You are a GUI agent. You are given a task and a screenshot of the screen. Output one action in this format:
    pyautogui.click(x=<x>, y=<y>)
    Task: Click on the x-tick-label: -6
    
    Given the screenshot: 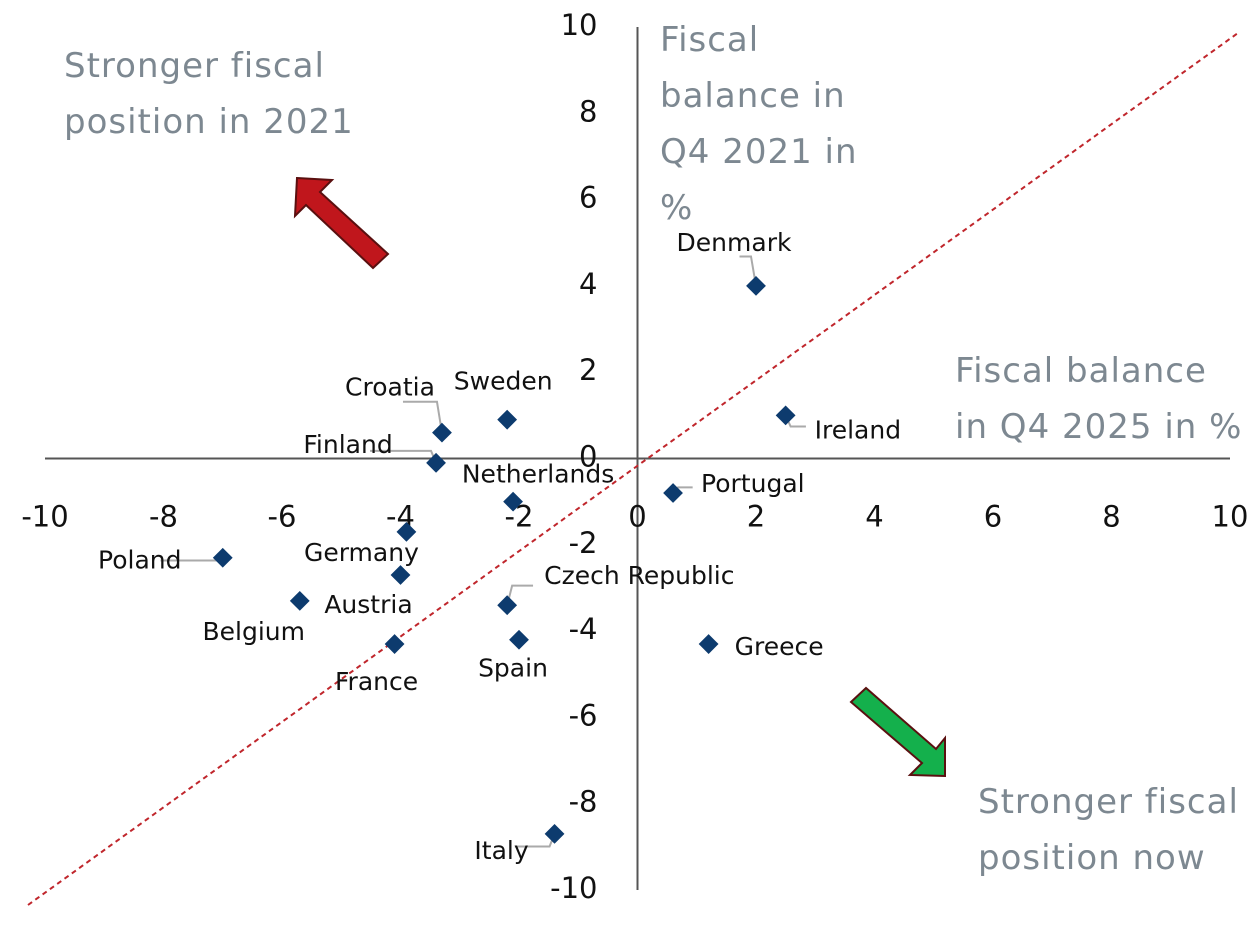 What is the action you would take?
    pyautogui.click(x=282, y=517)
    